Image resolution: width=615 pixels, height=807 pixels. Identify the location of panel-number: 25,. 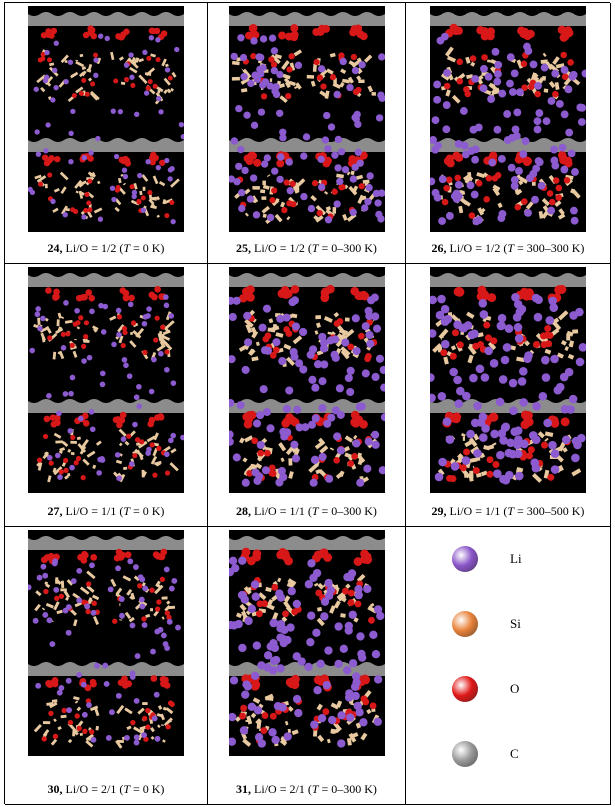
(244, 248).